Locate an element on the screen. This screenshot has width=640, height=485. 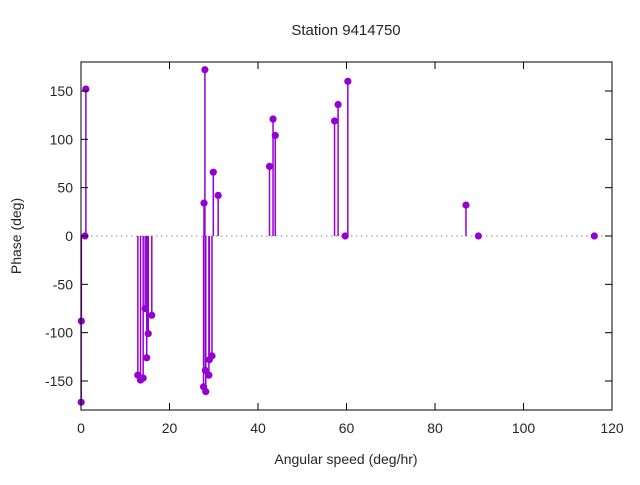
y-tick-label: 150 is located at coordinates (62, 91).